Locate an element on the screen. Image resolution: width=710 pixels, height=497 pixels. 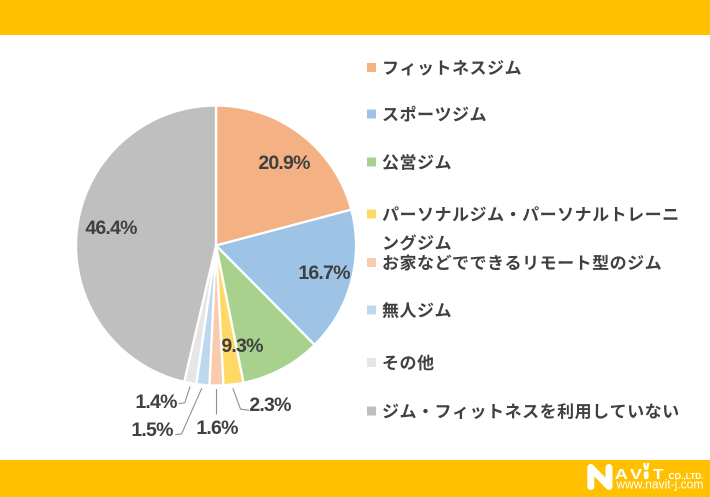
svg-text: 1.6% is located at coordinates (217, 428).